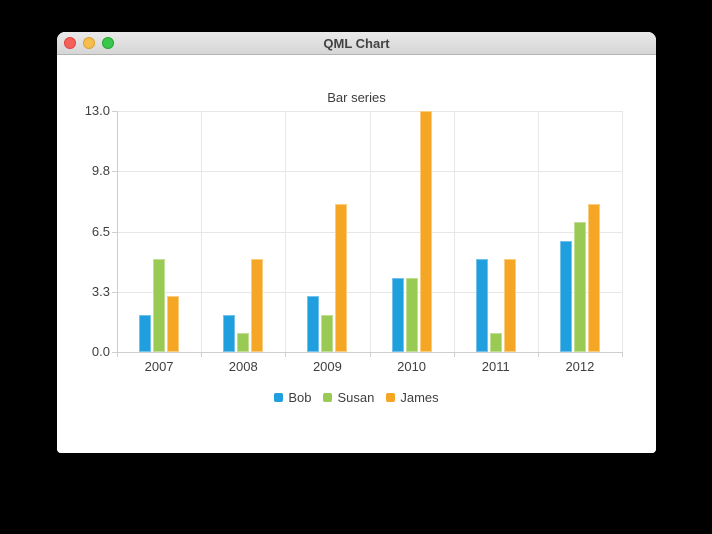 Image resolution: width=712 pixels, height=534 pixels. Describe the element at coordinates (243, 366) in the screenshot. I see `x-axis-label: 2008` at that location.